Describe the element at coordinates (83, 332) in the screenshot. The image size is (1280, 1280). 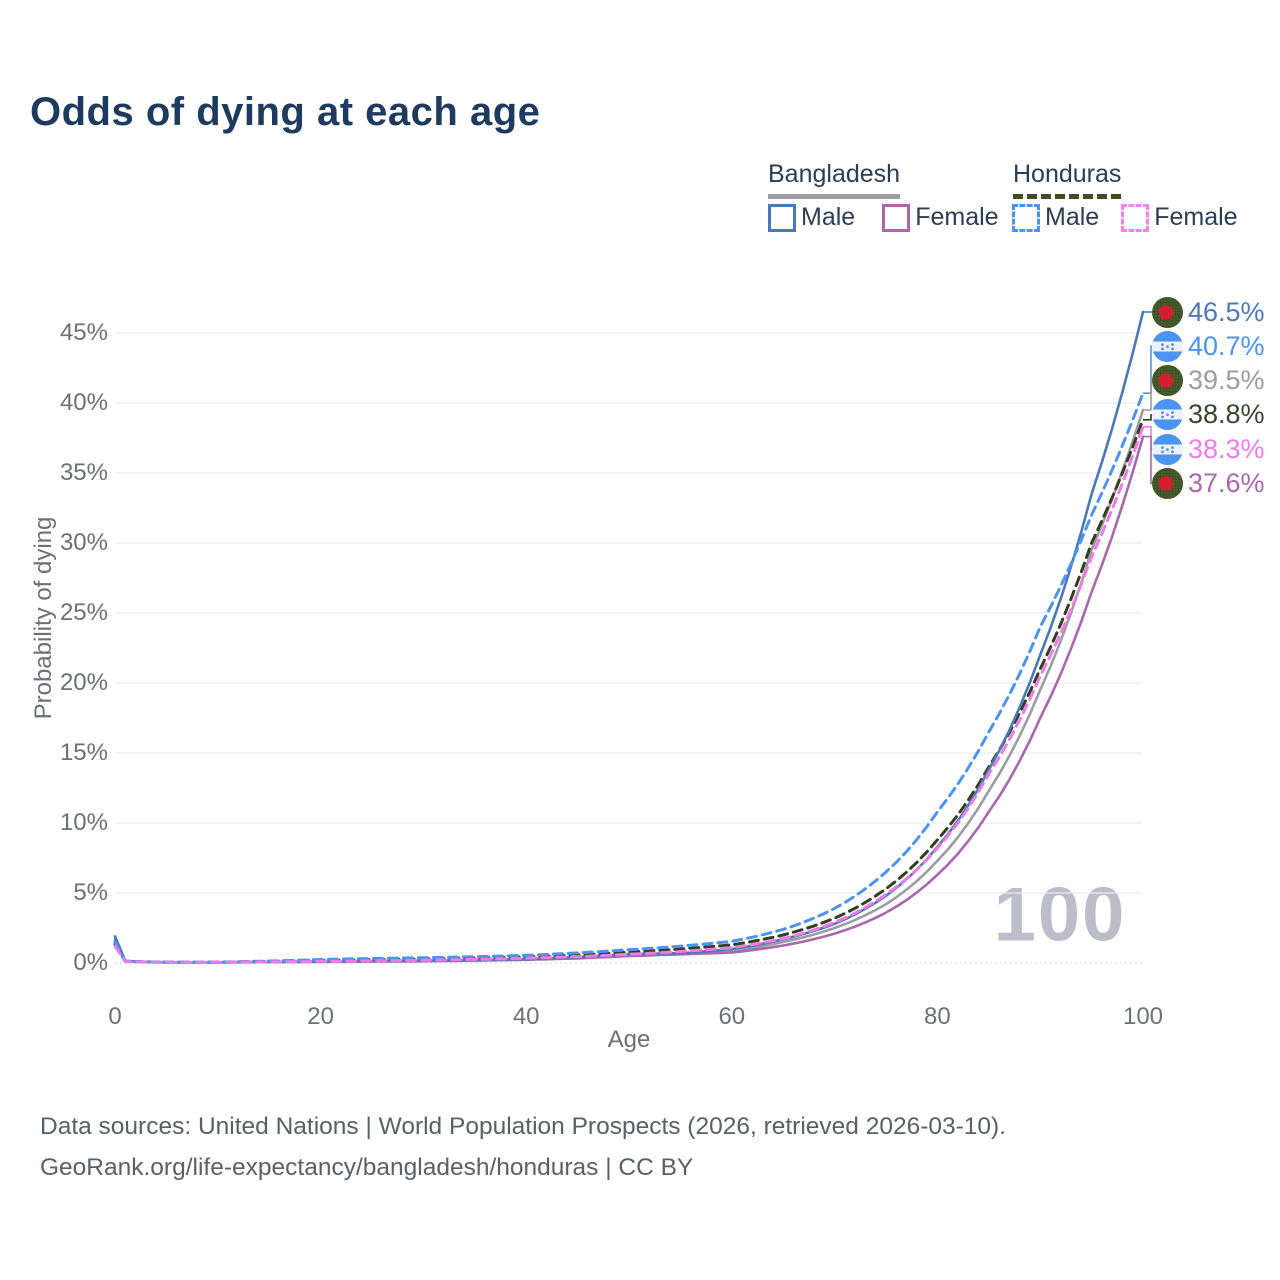
I see `y-tick-label: 45%` at that location.